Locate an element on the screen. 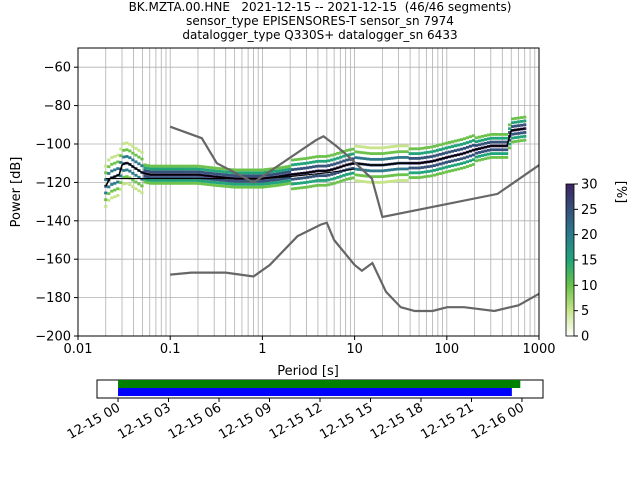 The width and height of the screenshot is (640, 480). low-noise-model-line is located at coordinates (354, 267).